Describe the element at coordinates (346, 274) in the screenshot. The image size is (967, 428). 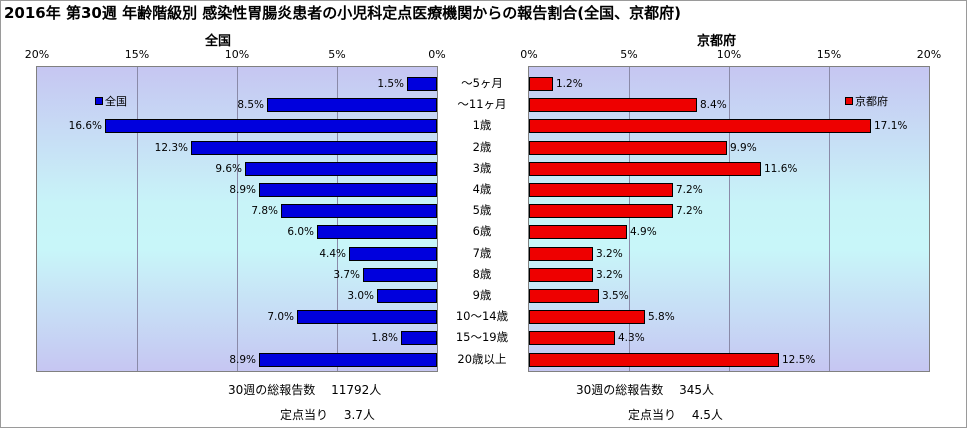
I see `national-value-label: 3.7%` at that location.